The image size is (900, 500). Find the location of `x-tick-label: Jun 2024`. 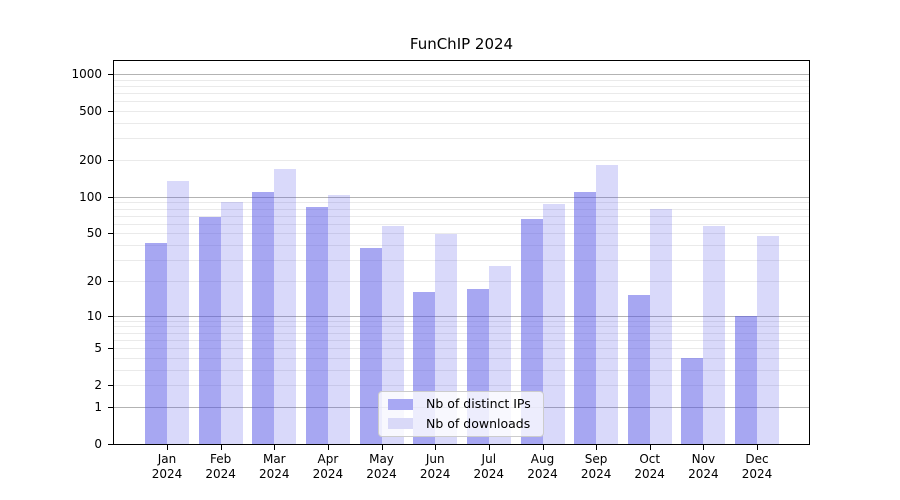

x-tick-label: Jun 2024 is located at coordinates (435, 467).